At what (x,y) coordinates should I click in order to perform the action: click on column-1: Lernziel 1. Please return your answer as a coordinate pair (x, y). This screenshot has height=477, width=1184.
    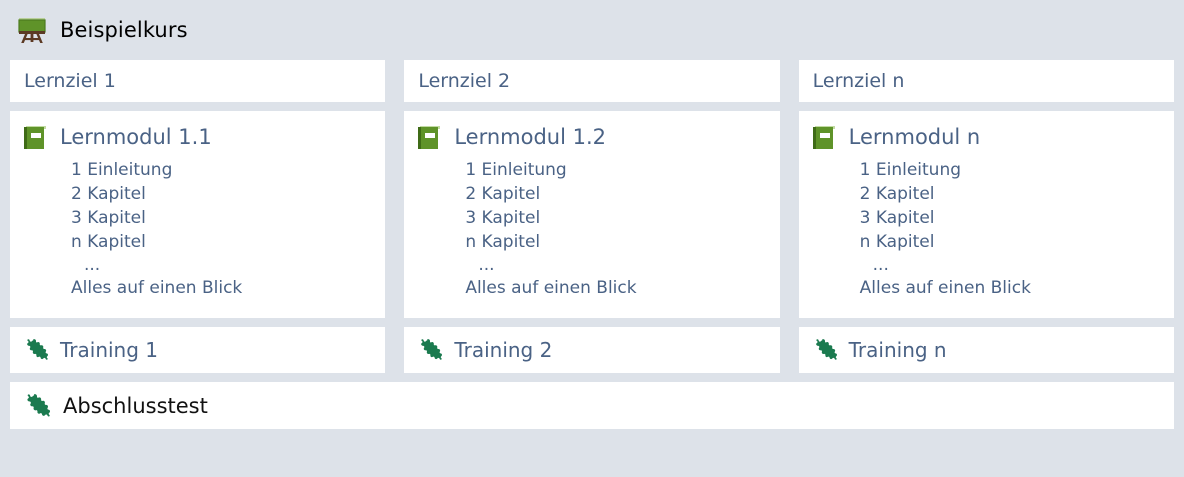
    Looking at the image, I should click on (198, 81).